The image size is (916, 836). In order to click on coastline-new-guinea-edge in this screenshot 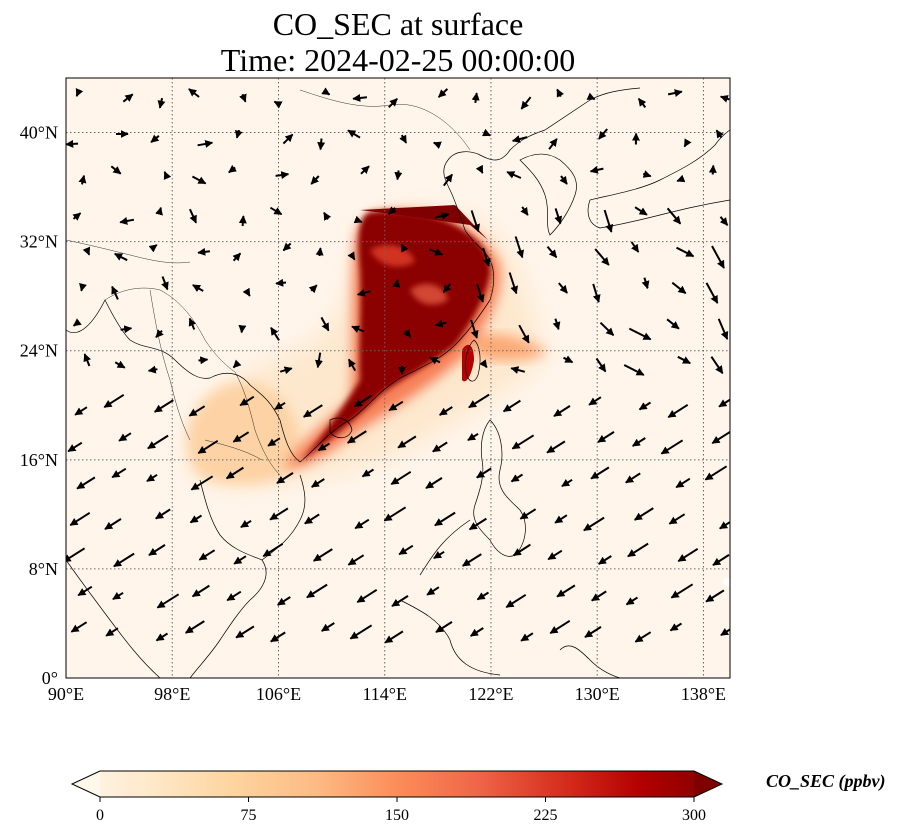, I will do `click(590, 661)`.